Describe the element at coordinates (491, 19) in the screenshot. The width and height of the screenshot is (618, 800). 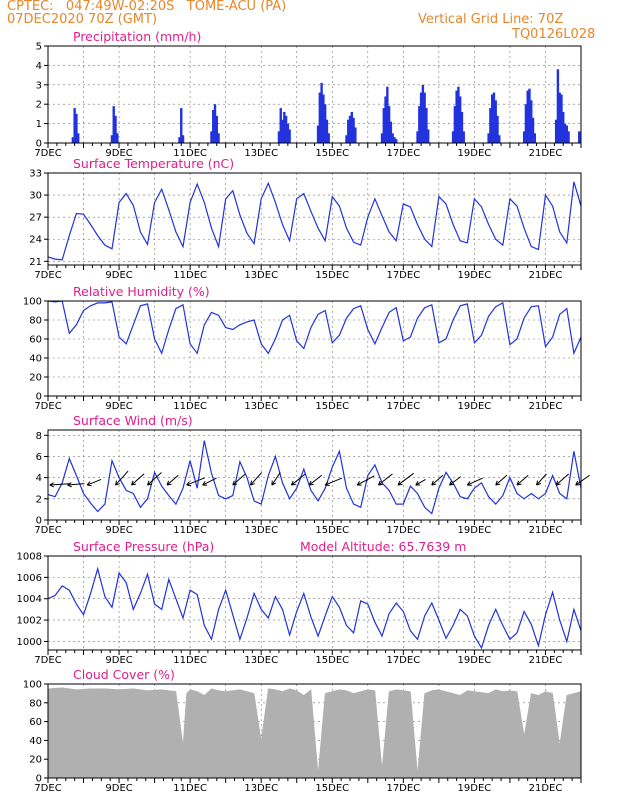
I see `header-grid-line: Vertical Grid Line: 70Z` at that location.